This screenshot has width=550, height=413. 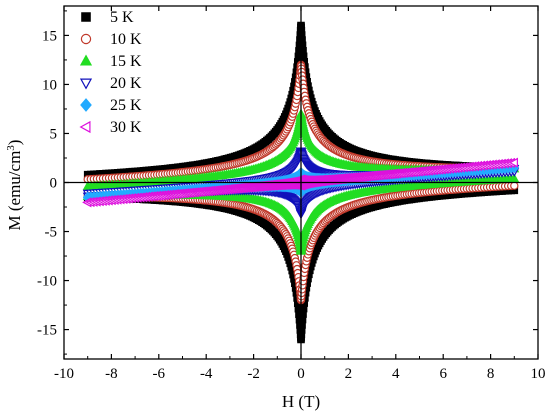 What do you see at coordinates (47, 331) in the screenshot?
I see `y-tick-label: -15` at bounding box center [47, 331].